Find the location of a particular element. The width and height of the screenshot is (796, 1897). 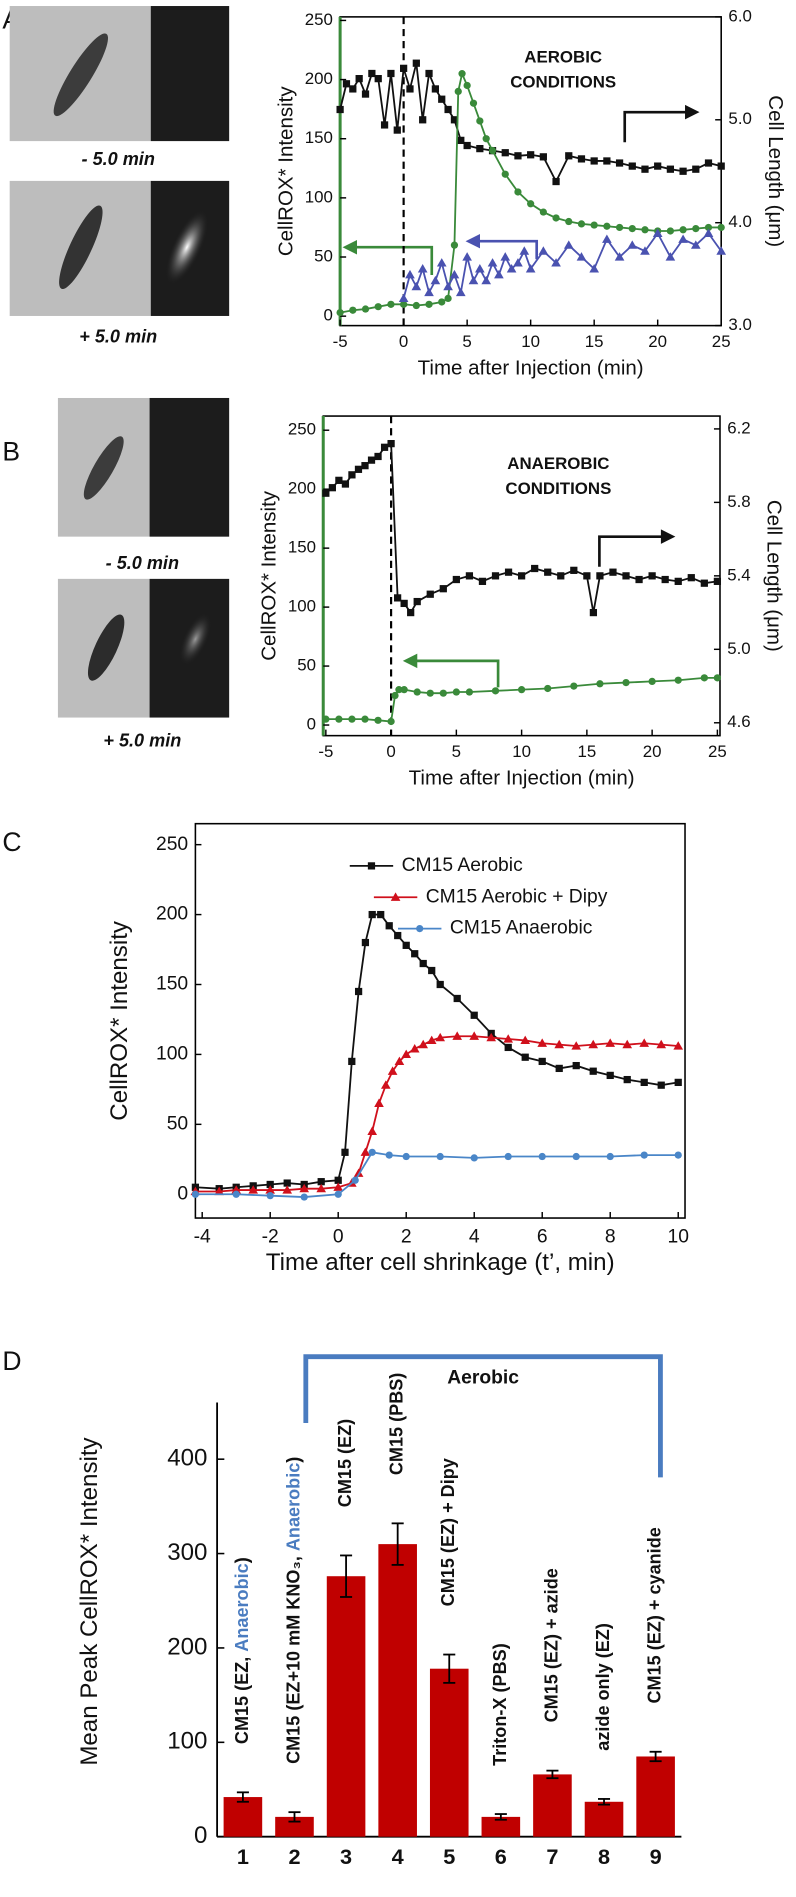

fluorescence-image is located at coordinates (190, 74).